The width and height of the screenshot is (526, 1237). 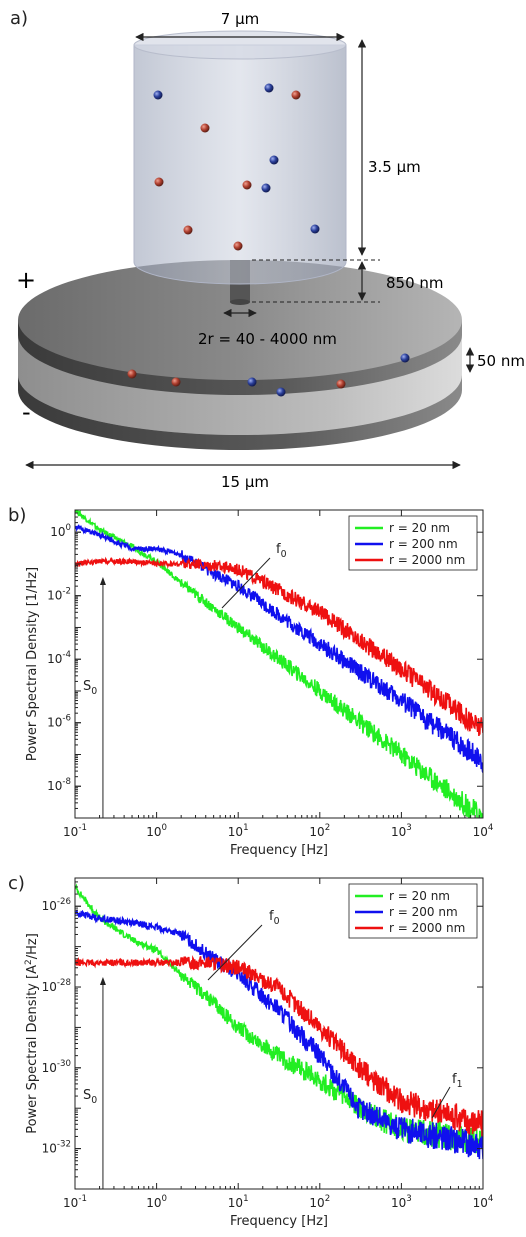 What do you see at coordinates (32, 664) in the screenshot?
I see `y-axis-label: Power Spectral Density [1/Hz]` at bounding box center [32, 664].